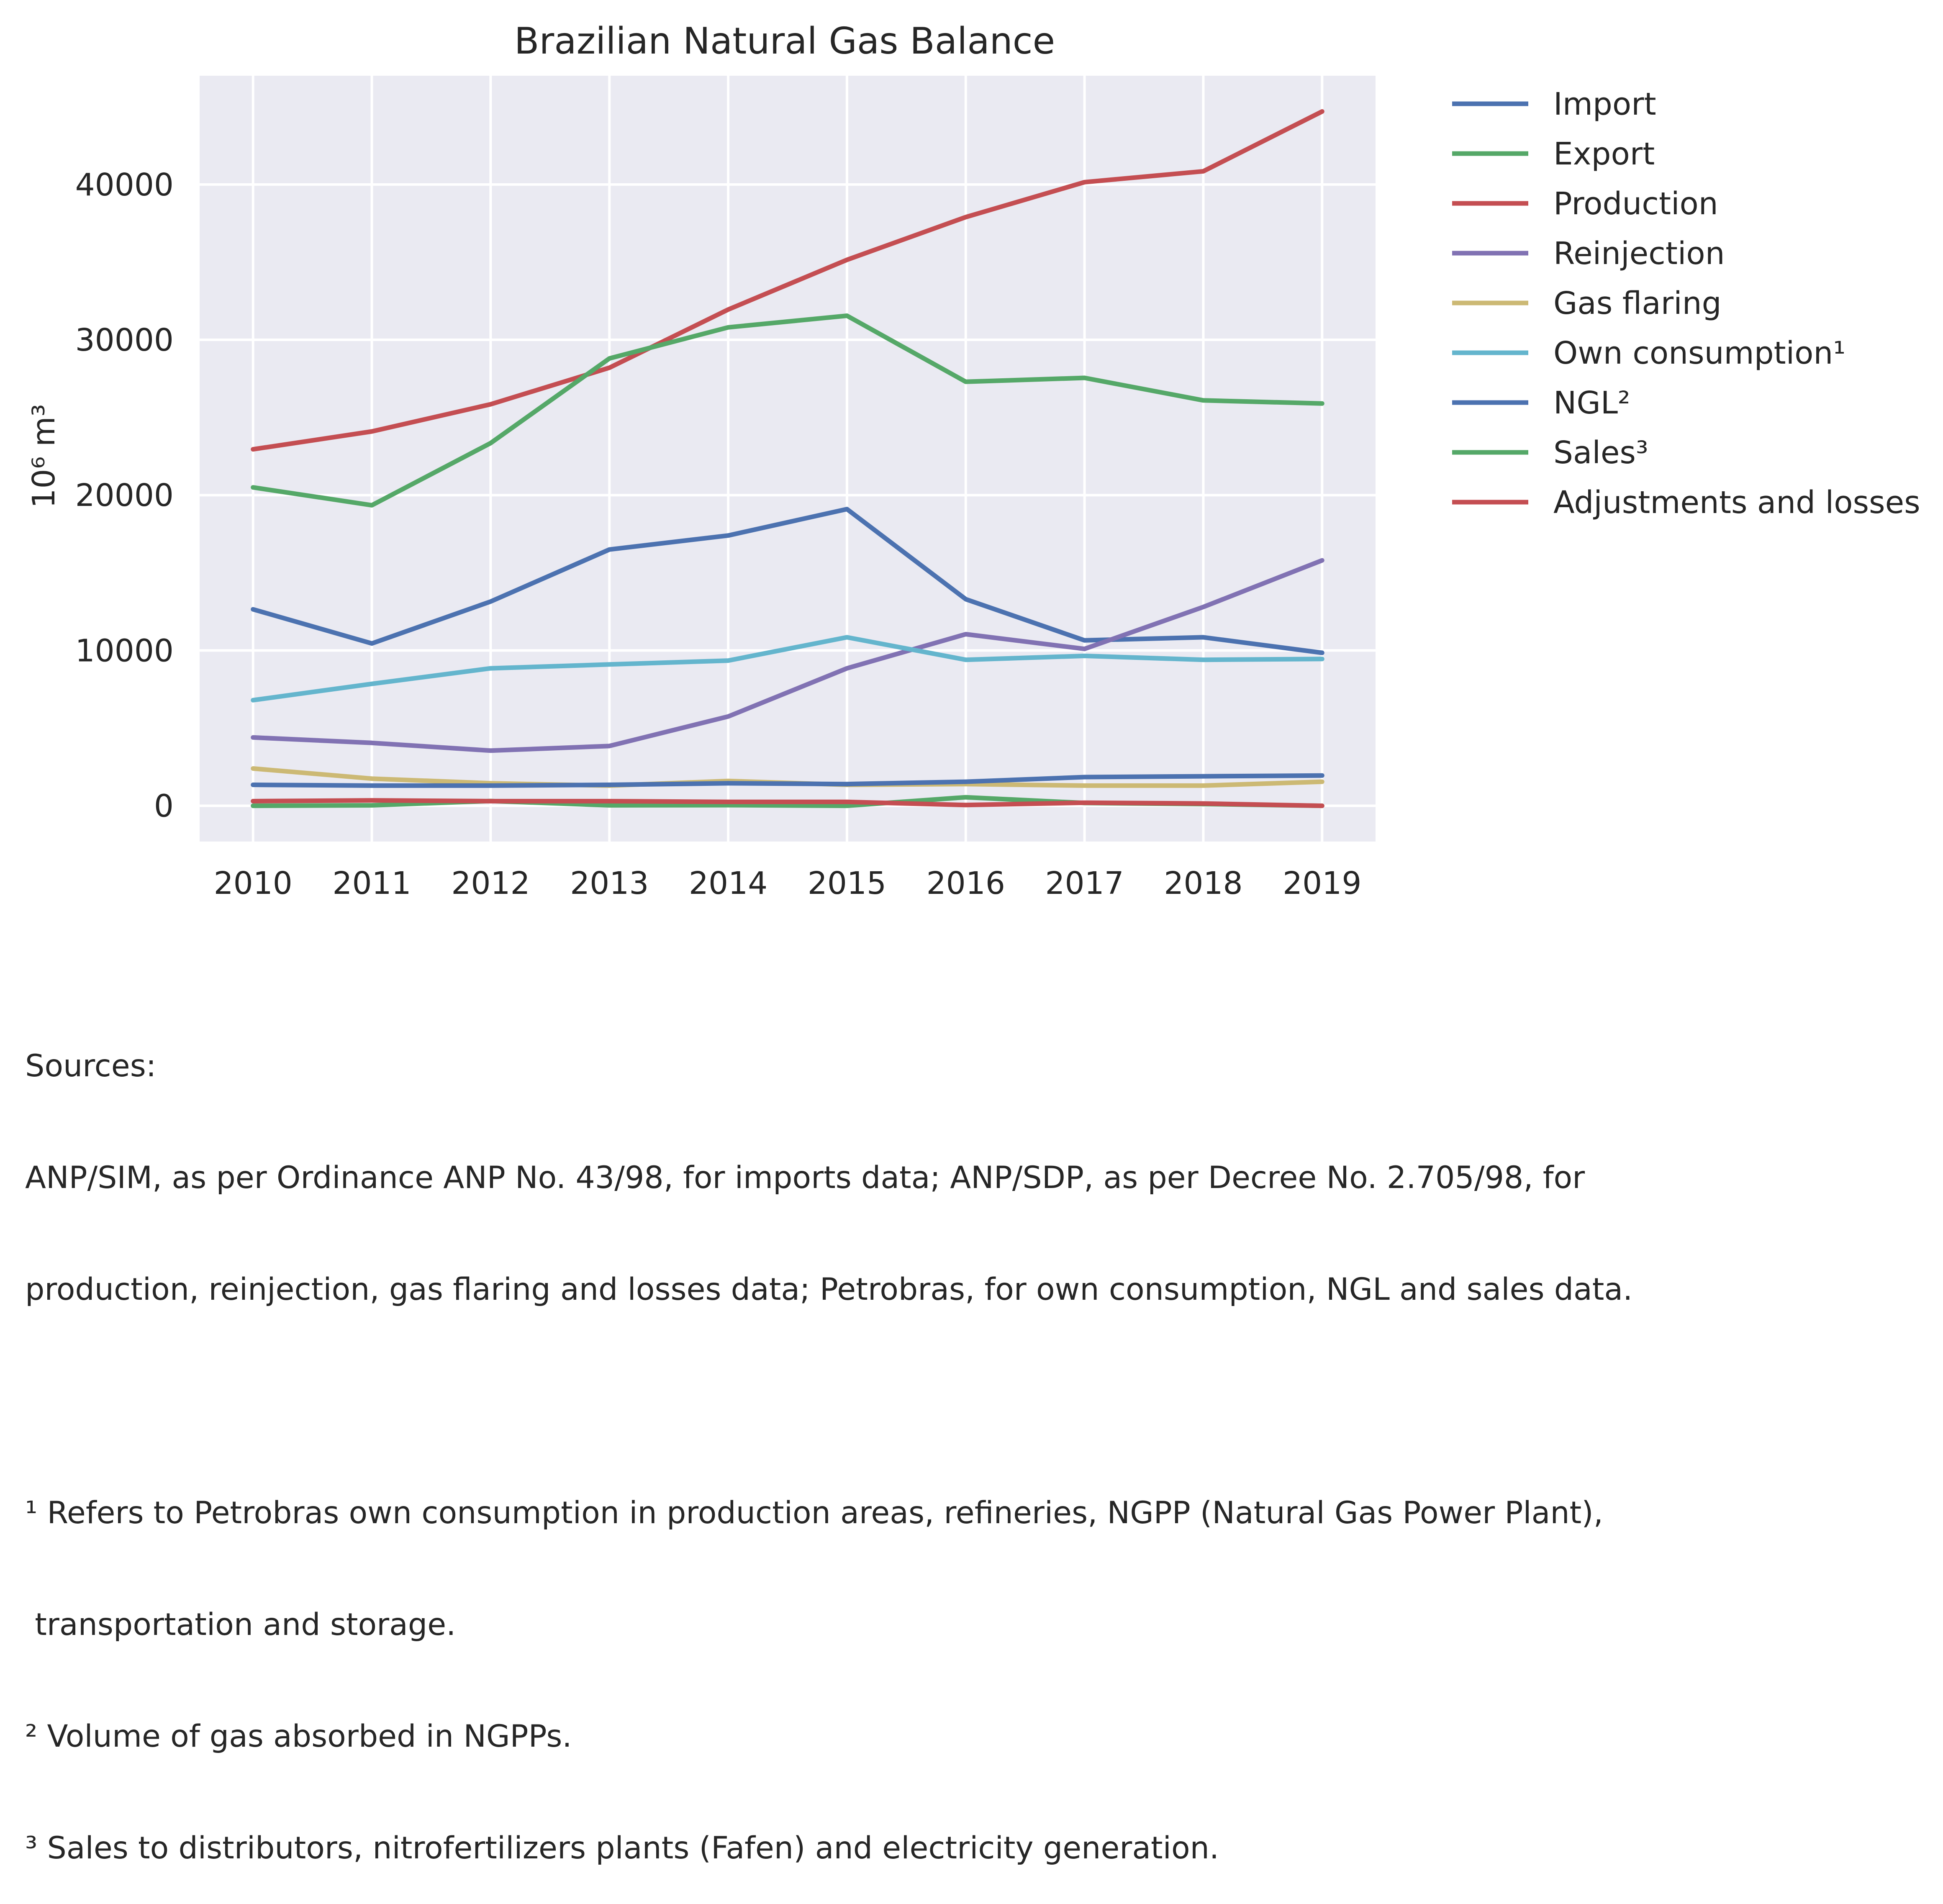 This screenshot has height=1904, width=1943. I want to click on footnote-2: ² Volume of gas absorbed in NGPPs., so click(298, 1736).